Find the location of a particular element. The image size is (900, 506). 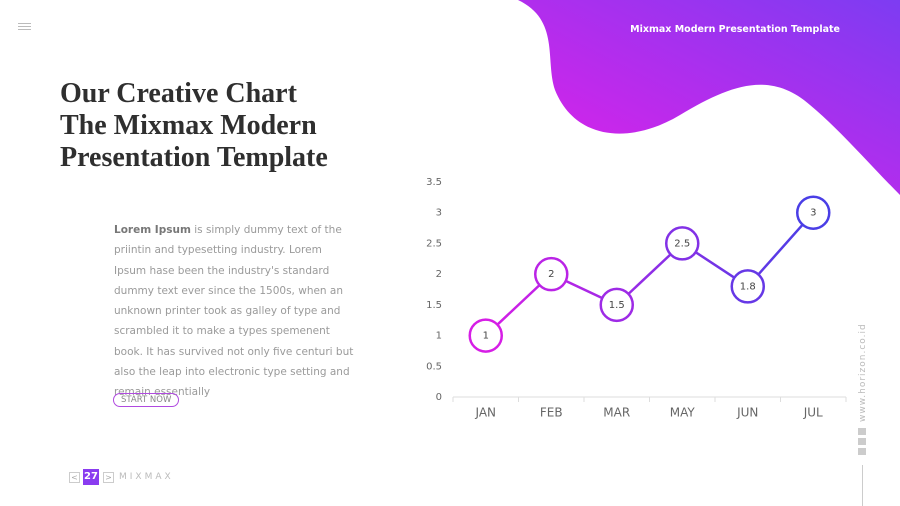

y-tick-label: 0.5 is located at coordinates (434, 366).